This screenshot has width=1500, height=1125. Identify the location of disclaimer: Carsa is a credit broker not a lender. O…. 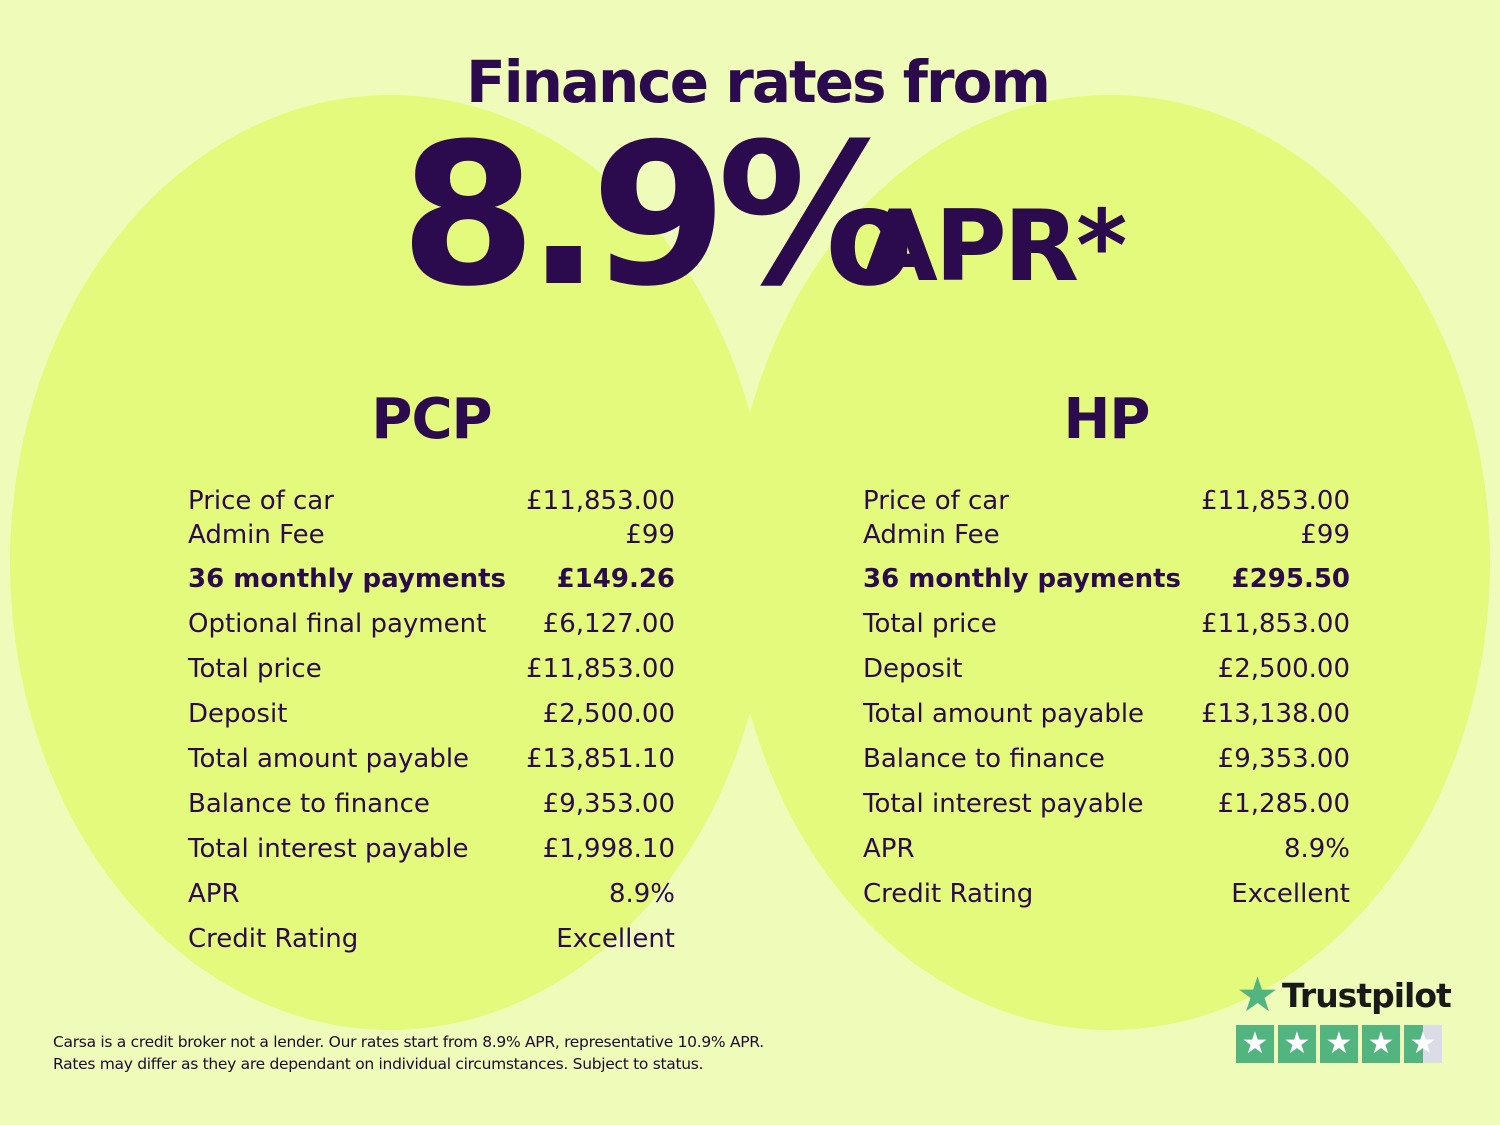
(408, 1053).